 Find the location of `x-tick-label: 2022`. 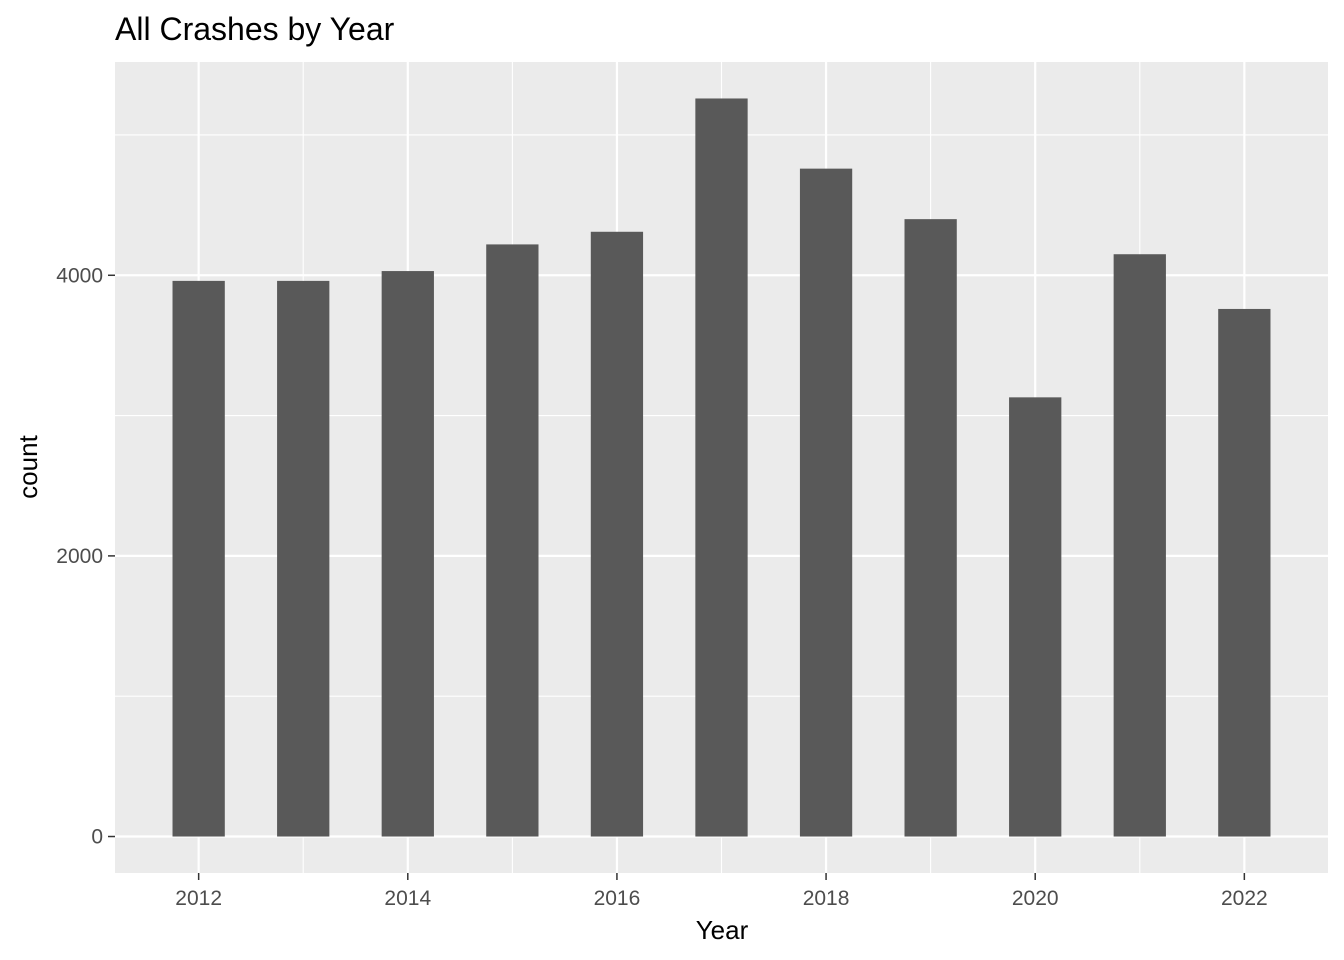

x-tick-label: 2022 is located at coordinates (1244, 898).